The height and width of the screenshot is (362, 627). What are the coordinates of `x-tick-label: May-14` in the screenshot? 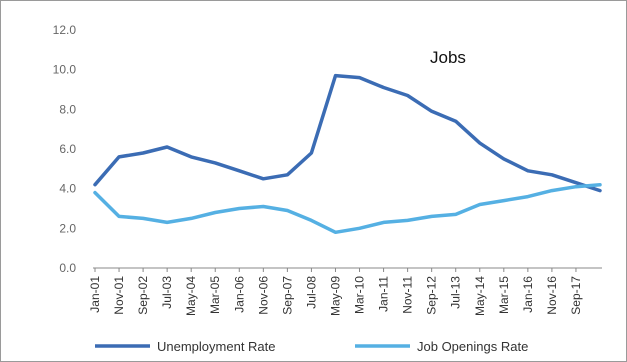 It's located at (480, 296).